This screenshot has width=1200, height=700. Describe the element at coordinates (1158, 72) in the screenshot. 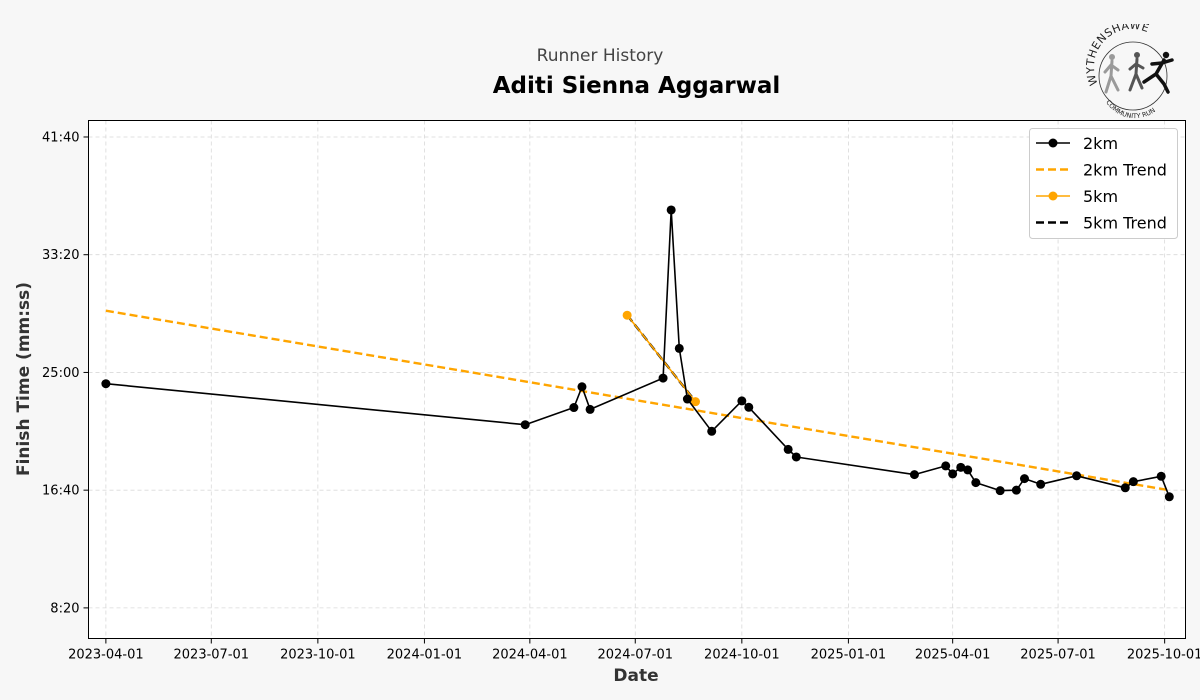

I see `runner-icon-dark` at that location.